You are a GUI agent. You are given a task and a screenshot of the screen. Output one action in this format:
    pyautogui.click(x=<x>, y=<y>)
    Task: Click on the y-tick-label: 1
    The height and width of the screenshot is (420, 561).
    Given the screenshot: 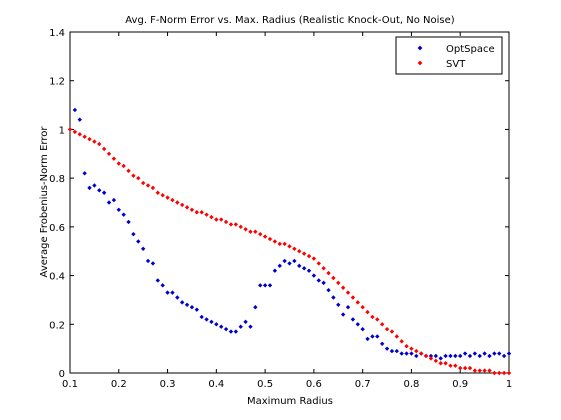 What is the action you would take?
    pyautogui.click(x=62, y=130)
    